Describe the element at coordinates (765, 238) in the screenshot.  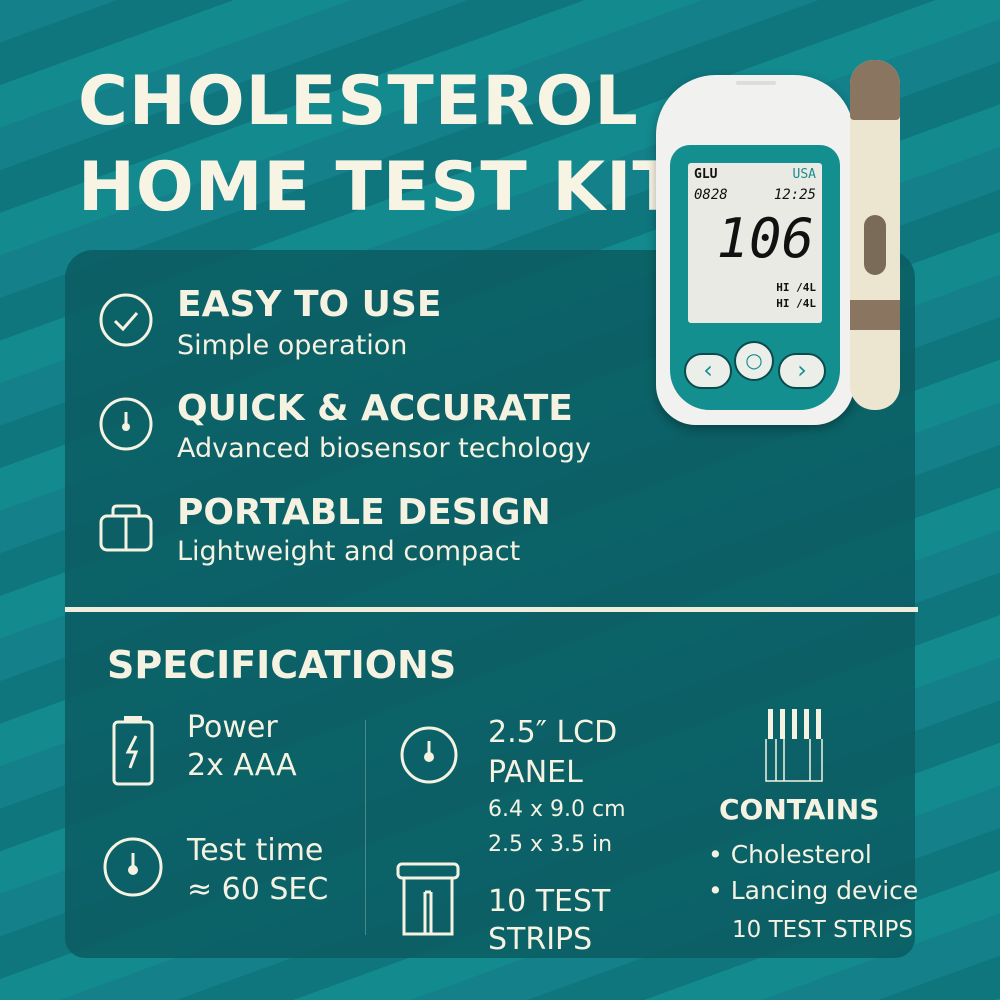
I see `lcd-reading: 106` at that location.